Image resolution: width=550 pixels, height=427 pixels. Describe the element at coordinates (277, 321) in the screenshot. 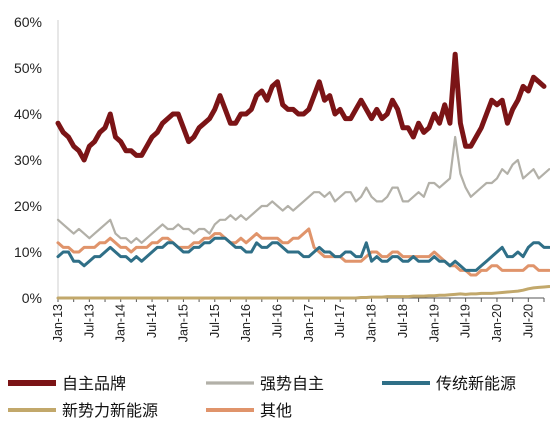

I see `x-tick-label: Jul-16` at that location.